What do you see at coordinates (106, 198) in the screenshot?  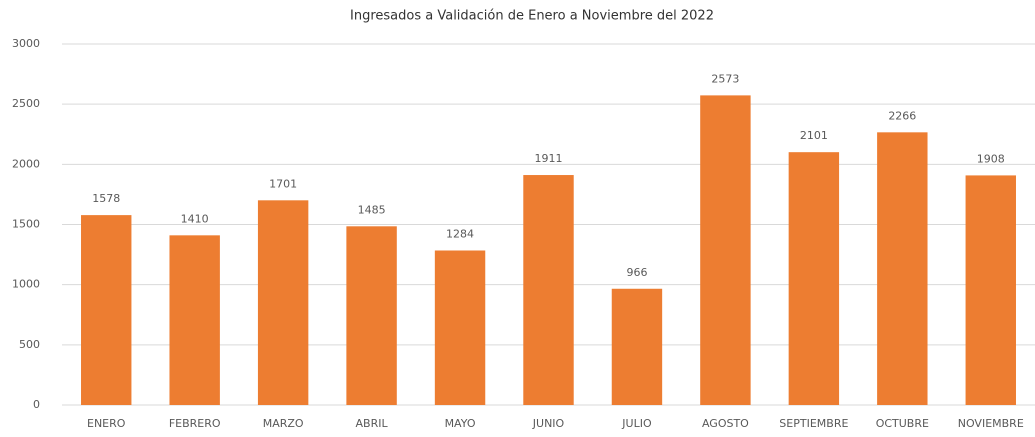 I see `data-label: 1578` at bounding box center [106, 198].